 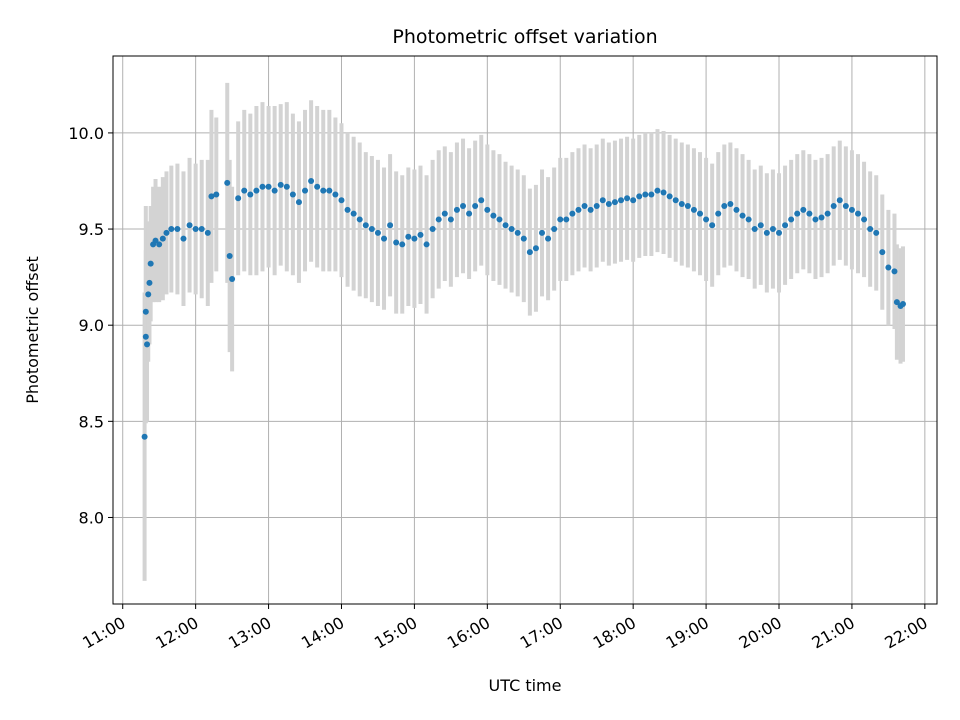 What do you see at coordinates (91, 229) in the screenshot?
I see `y-tick-label: 9.5` at bounding box center [91, 229].